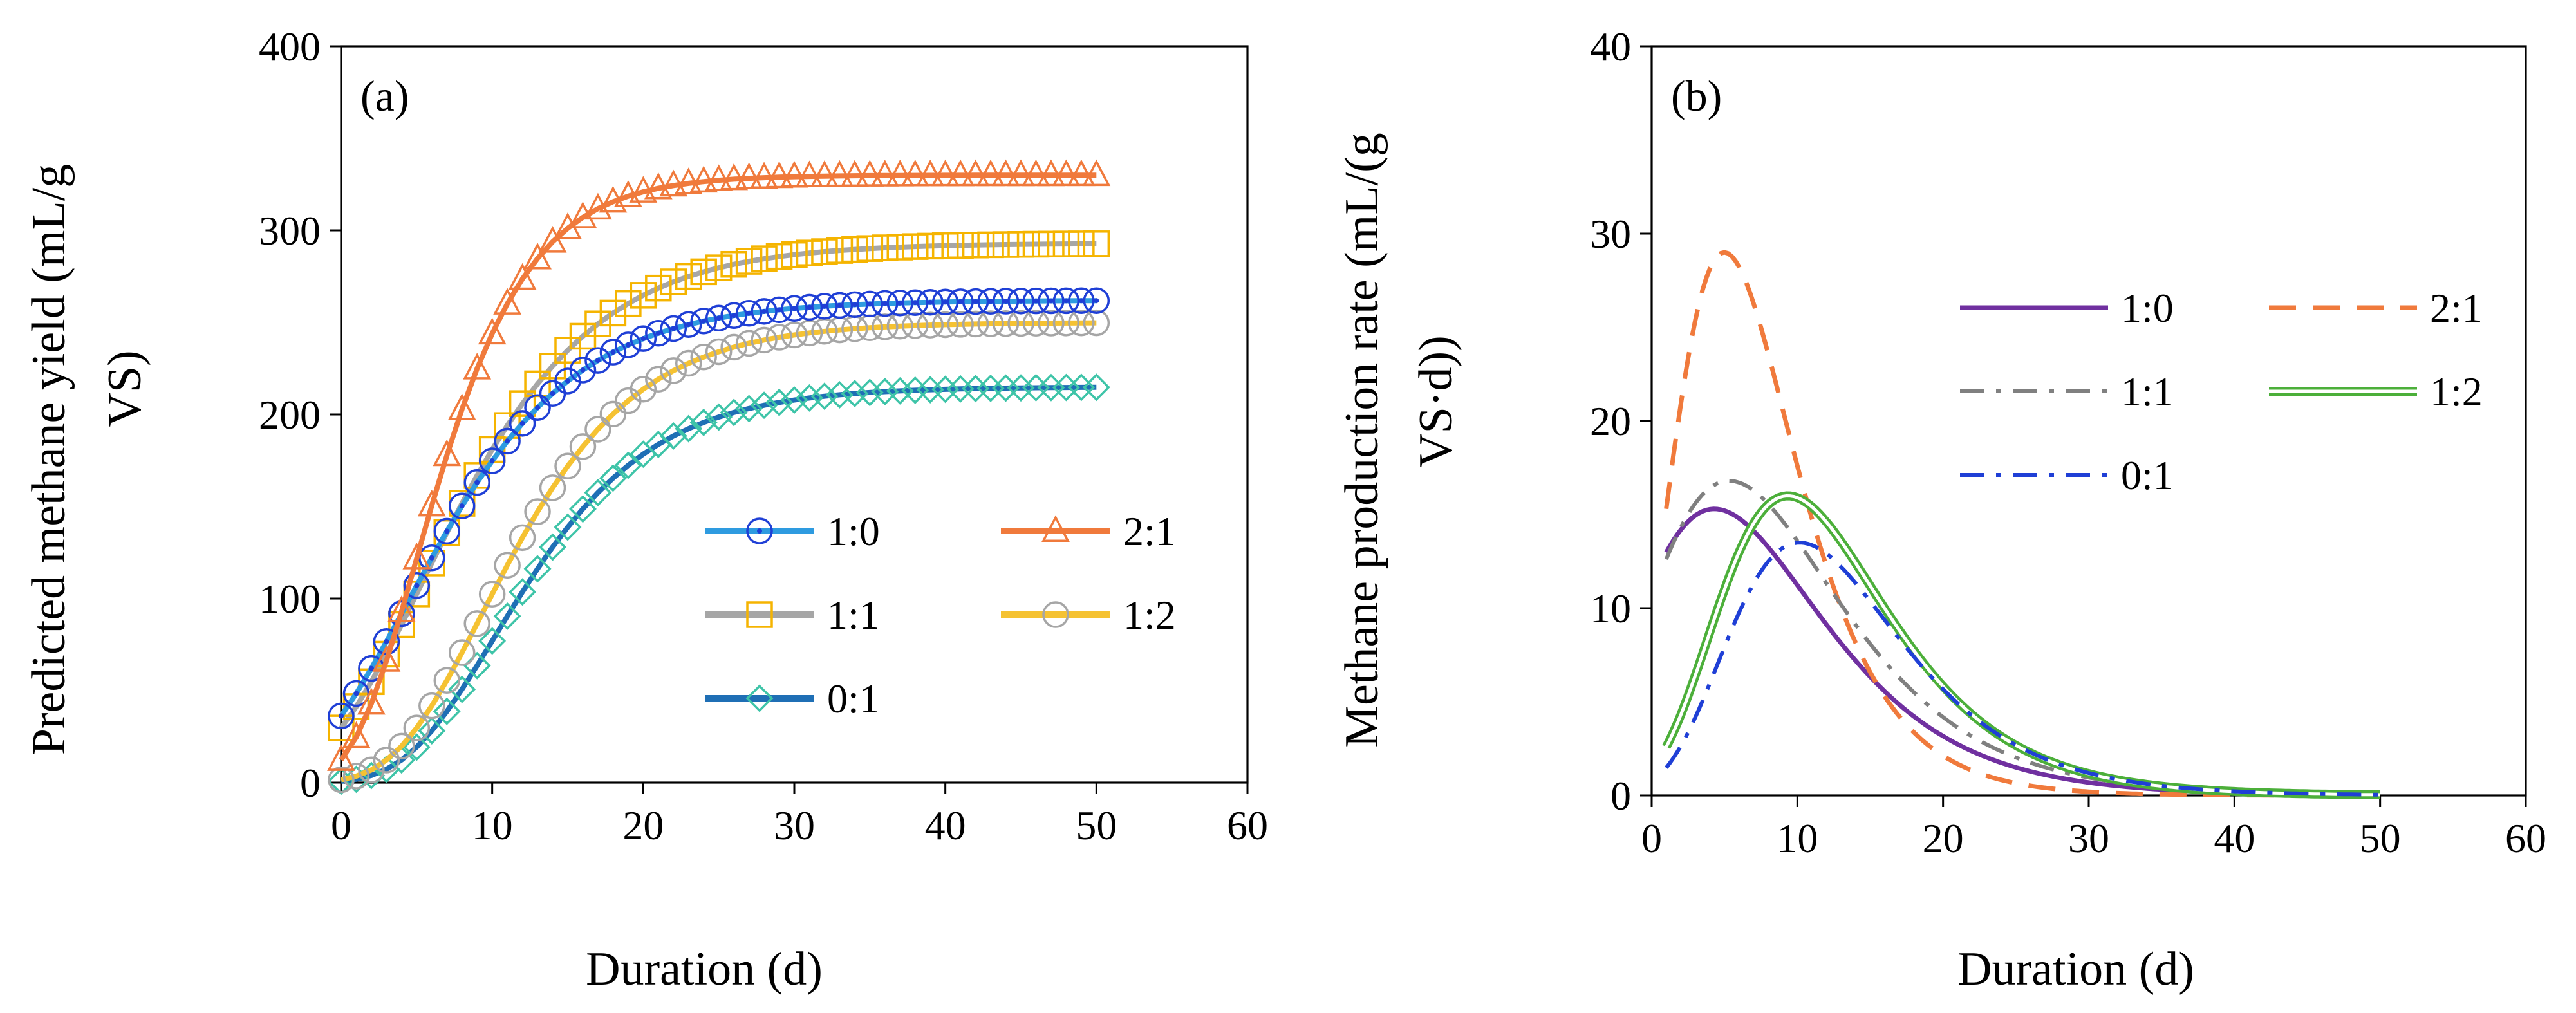  What do you see at coordinates (1798, 838) in the screenshot?
I see `b-x-tick-label: 10` at bounding box center [1798, 838].